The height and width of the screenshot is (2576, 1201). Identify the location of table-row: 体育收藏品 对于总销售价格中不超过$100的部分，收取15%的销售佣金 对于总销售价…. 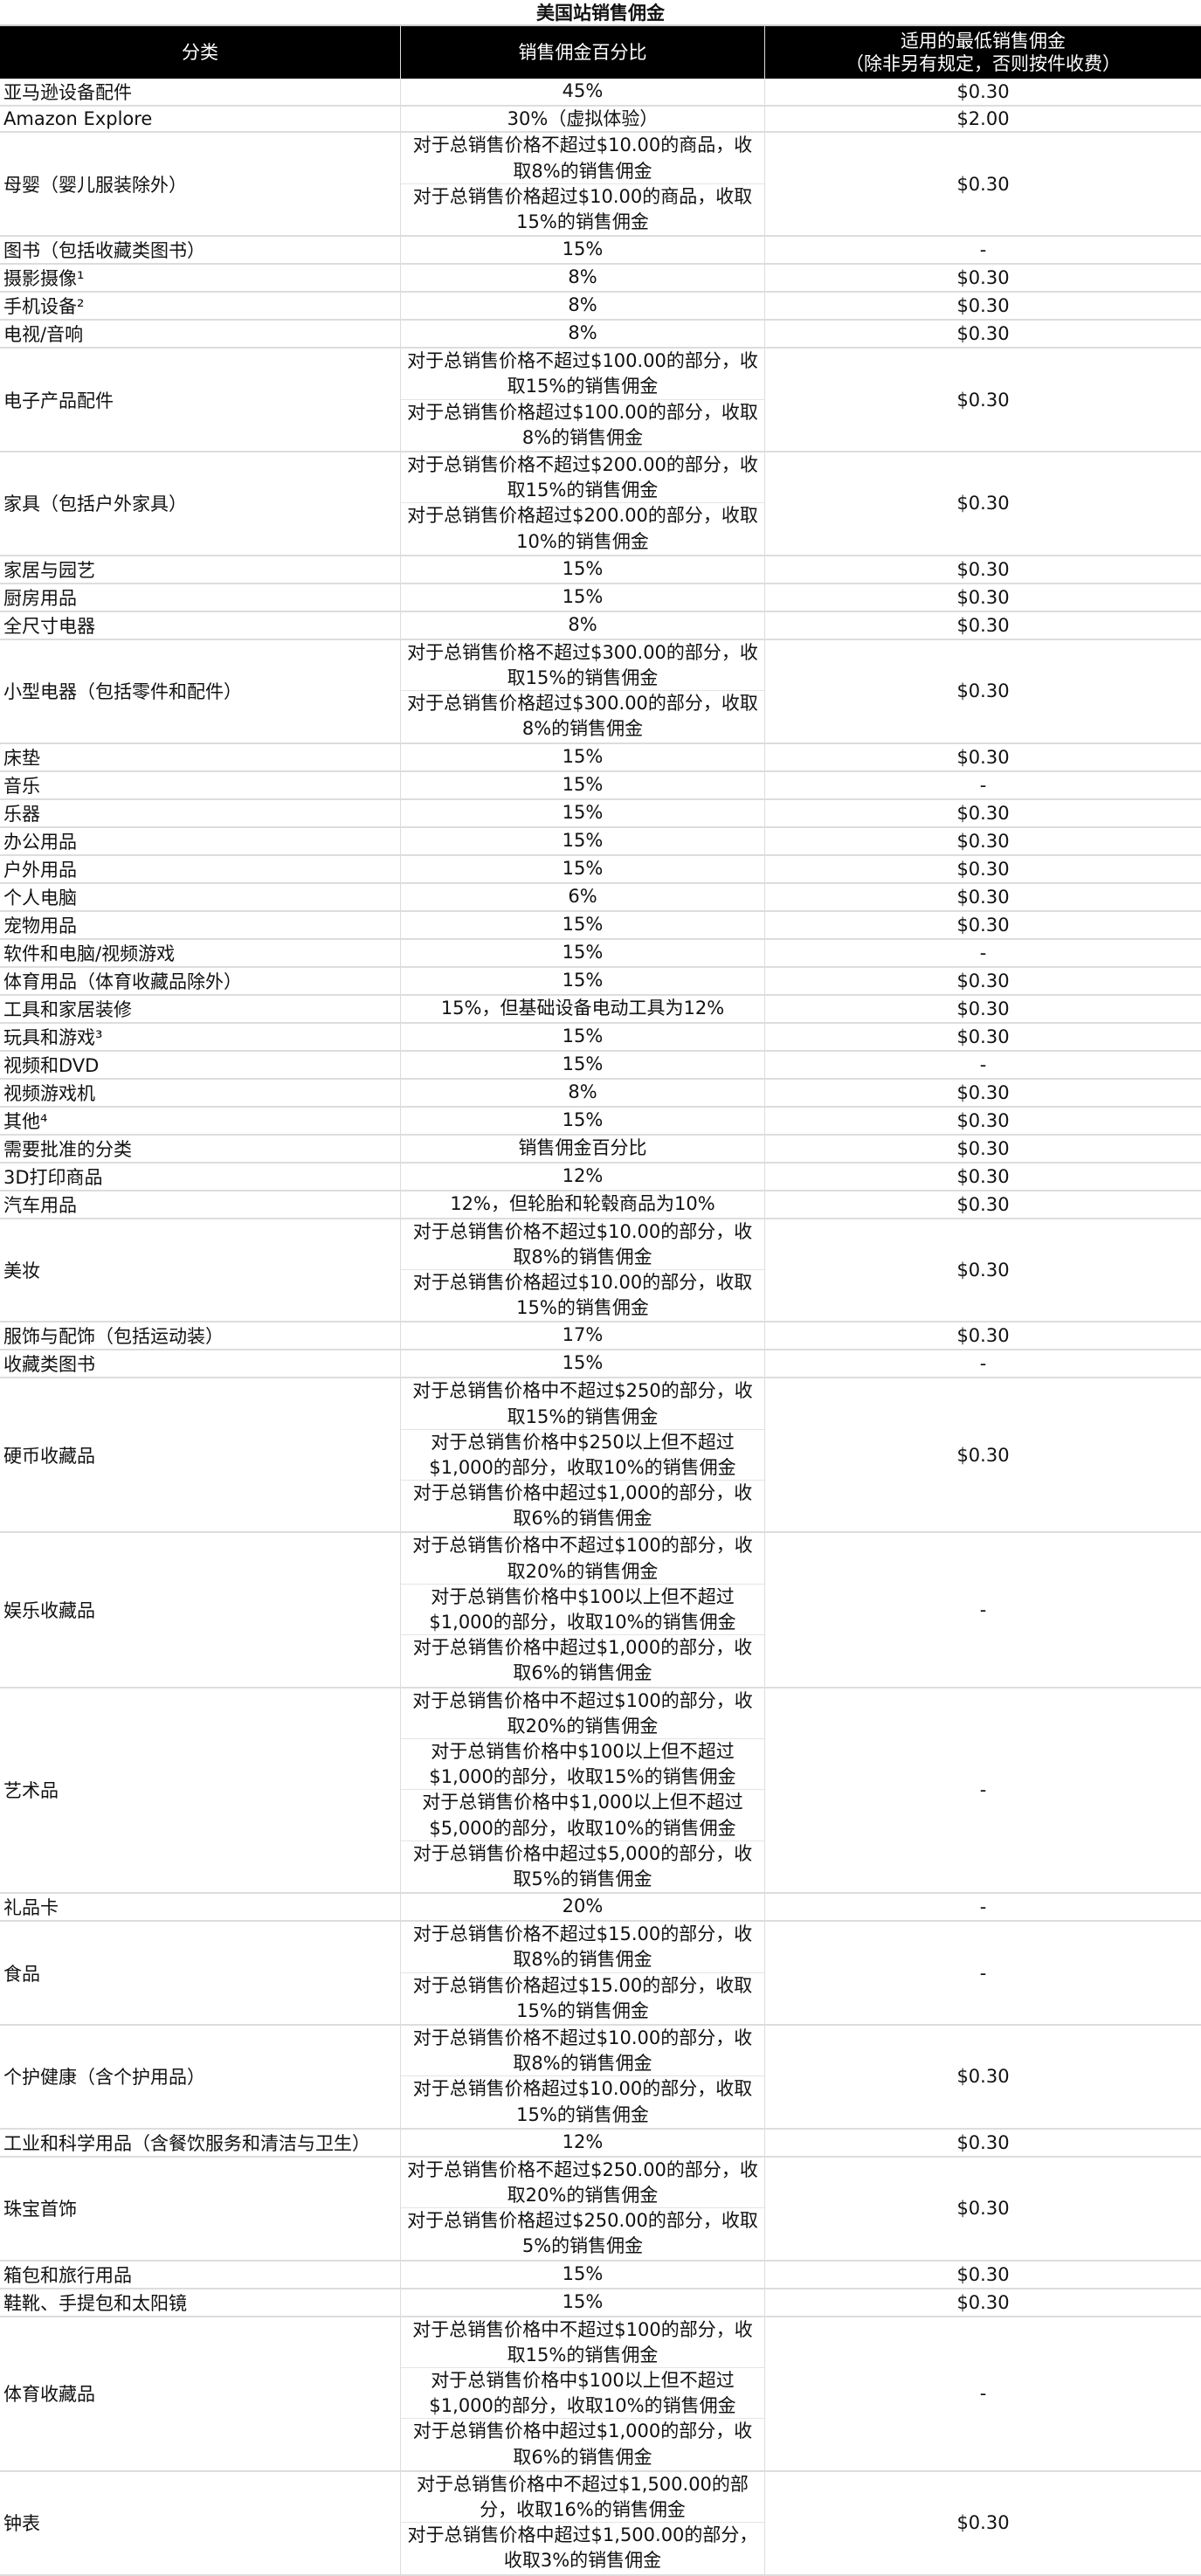
(600, 2394).